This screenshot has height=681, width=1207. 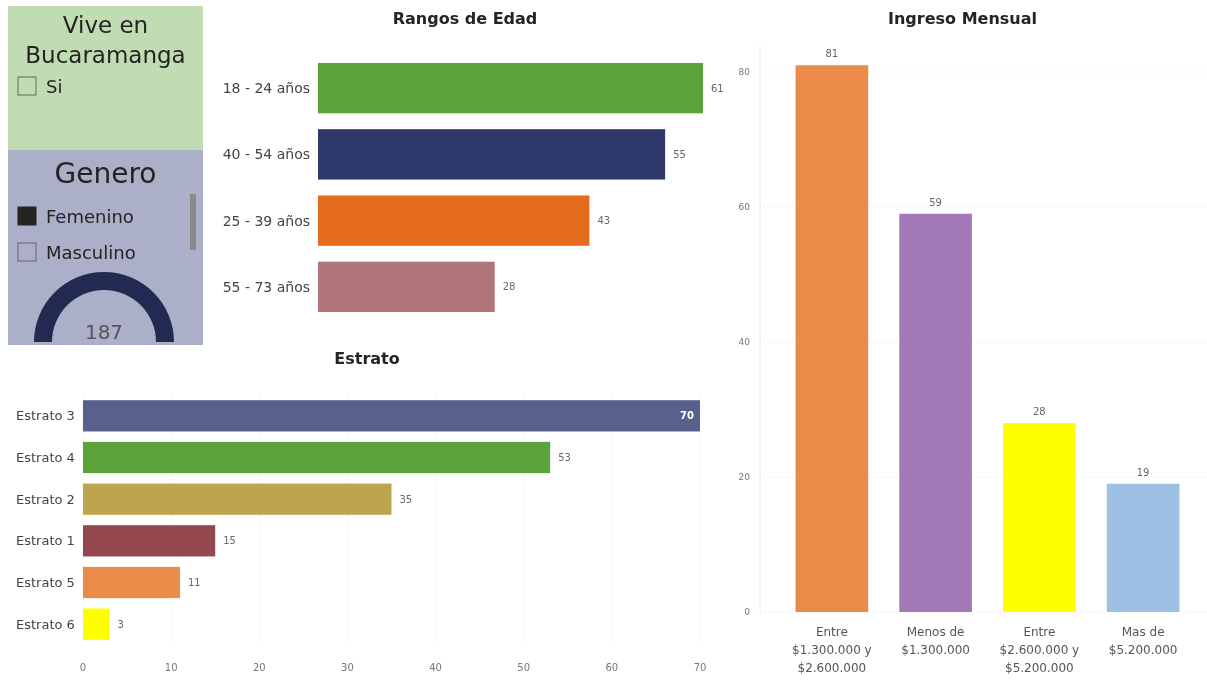 What do you see at coordinates (266, 220) in the screenshot?
I see `y-tick-label: 25 - 39 años` at bounding box center [266, 220].